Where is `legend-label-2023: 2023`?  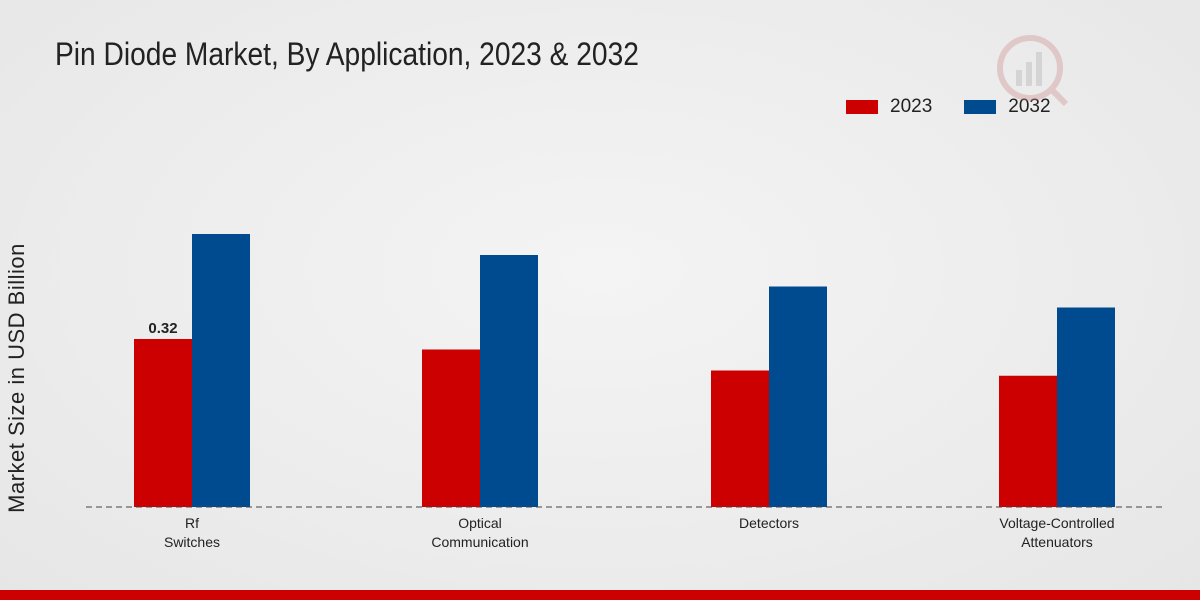
legend-label-2023: 2023 is located at coordinates (911, 106).